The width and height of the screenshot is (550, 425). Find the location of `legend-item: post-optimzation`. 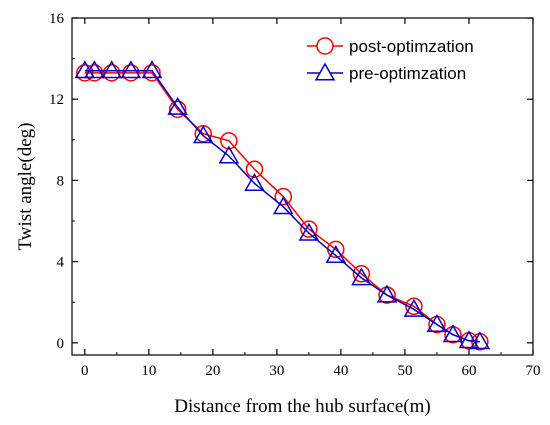

legend-item: post-optimzation is located at coordinates (390, 46).